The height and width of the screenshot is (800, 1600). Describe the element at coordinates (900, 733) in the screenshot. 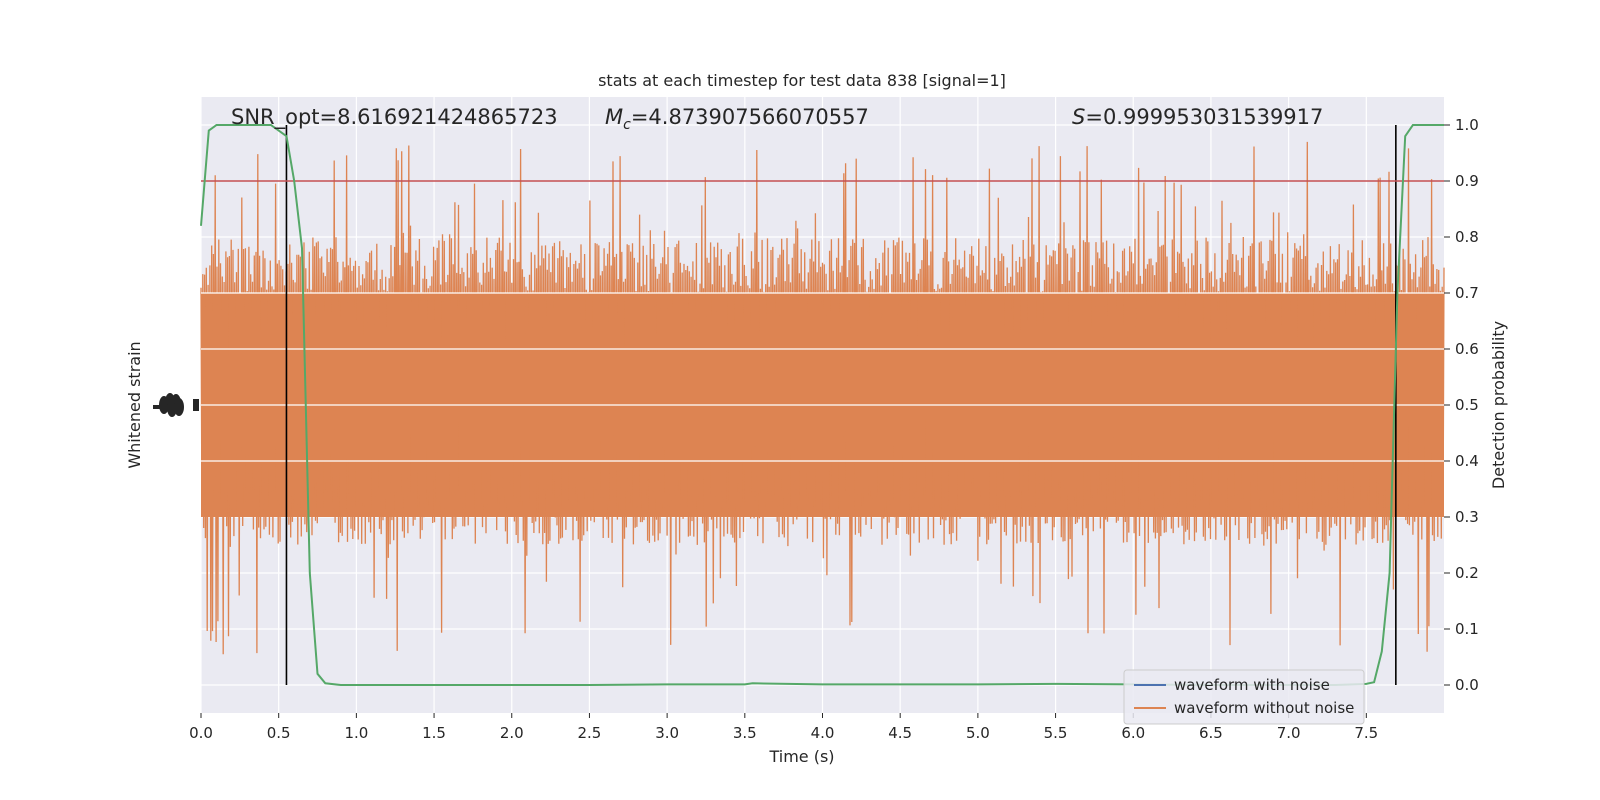

I see `x-tick-label: 4.5` at that location.